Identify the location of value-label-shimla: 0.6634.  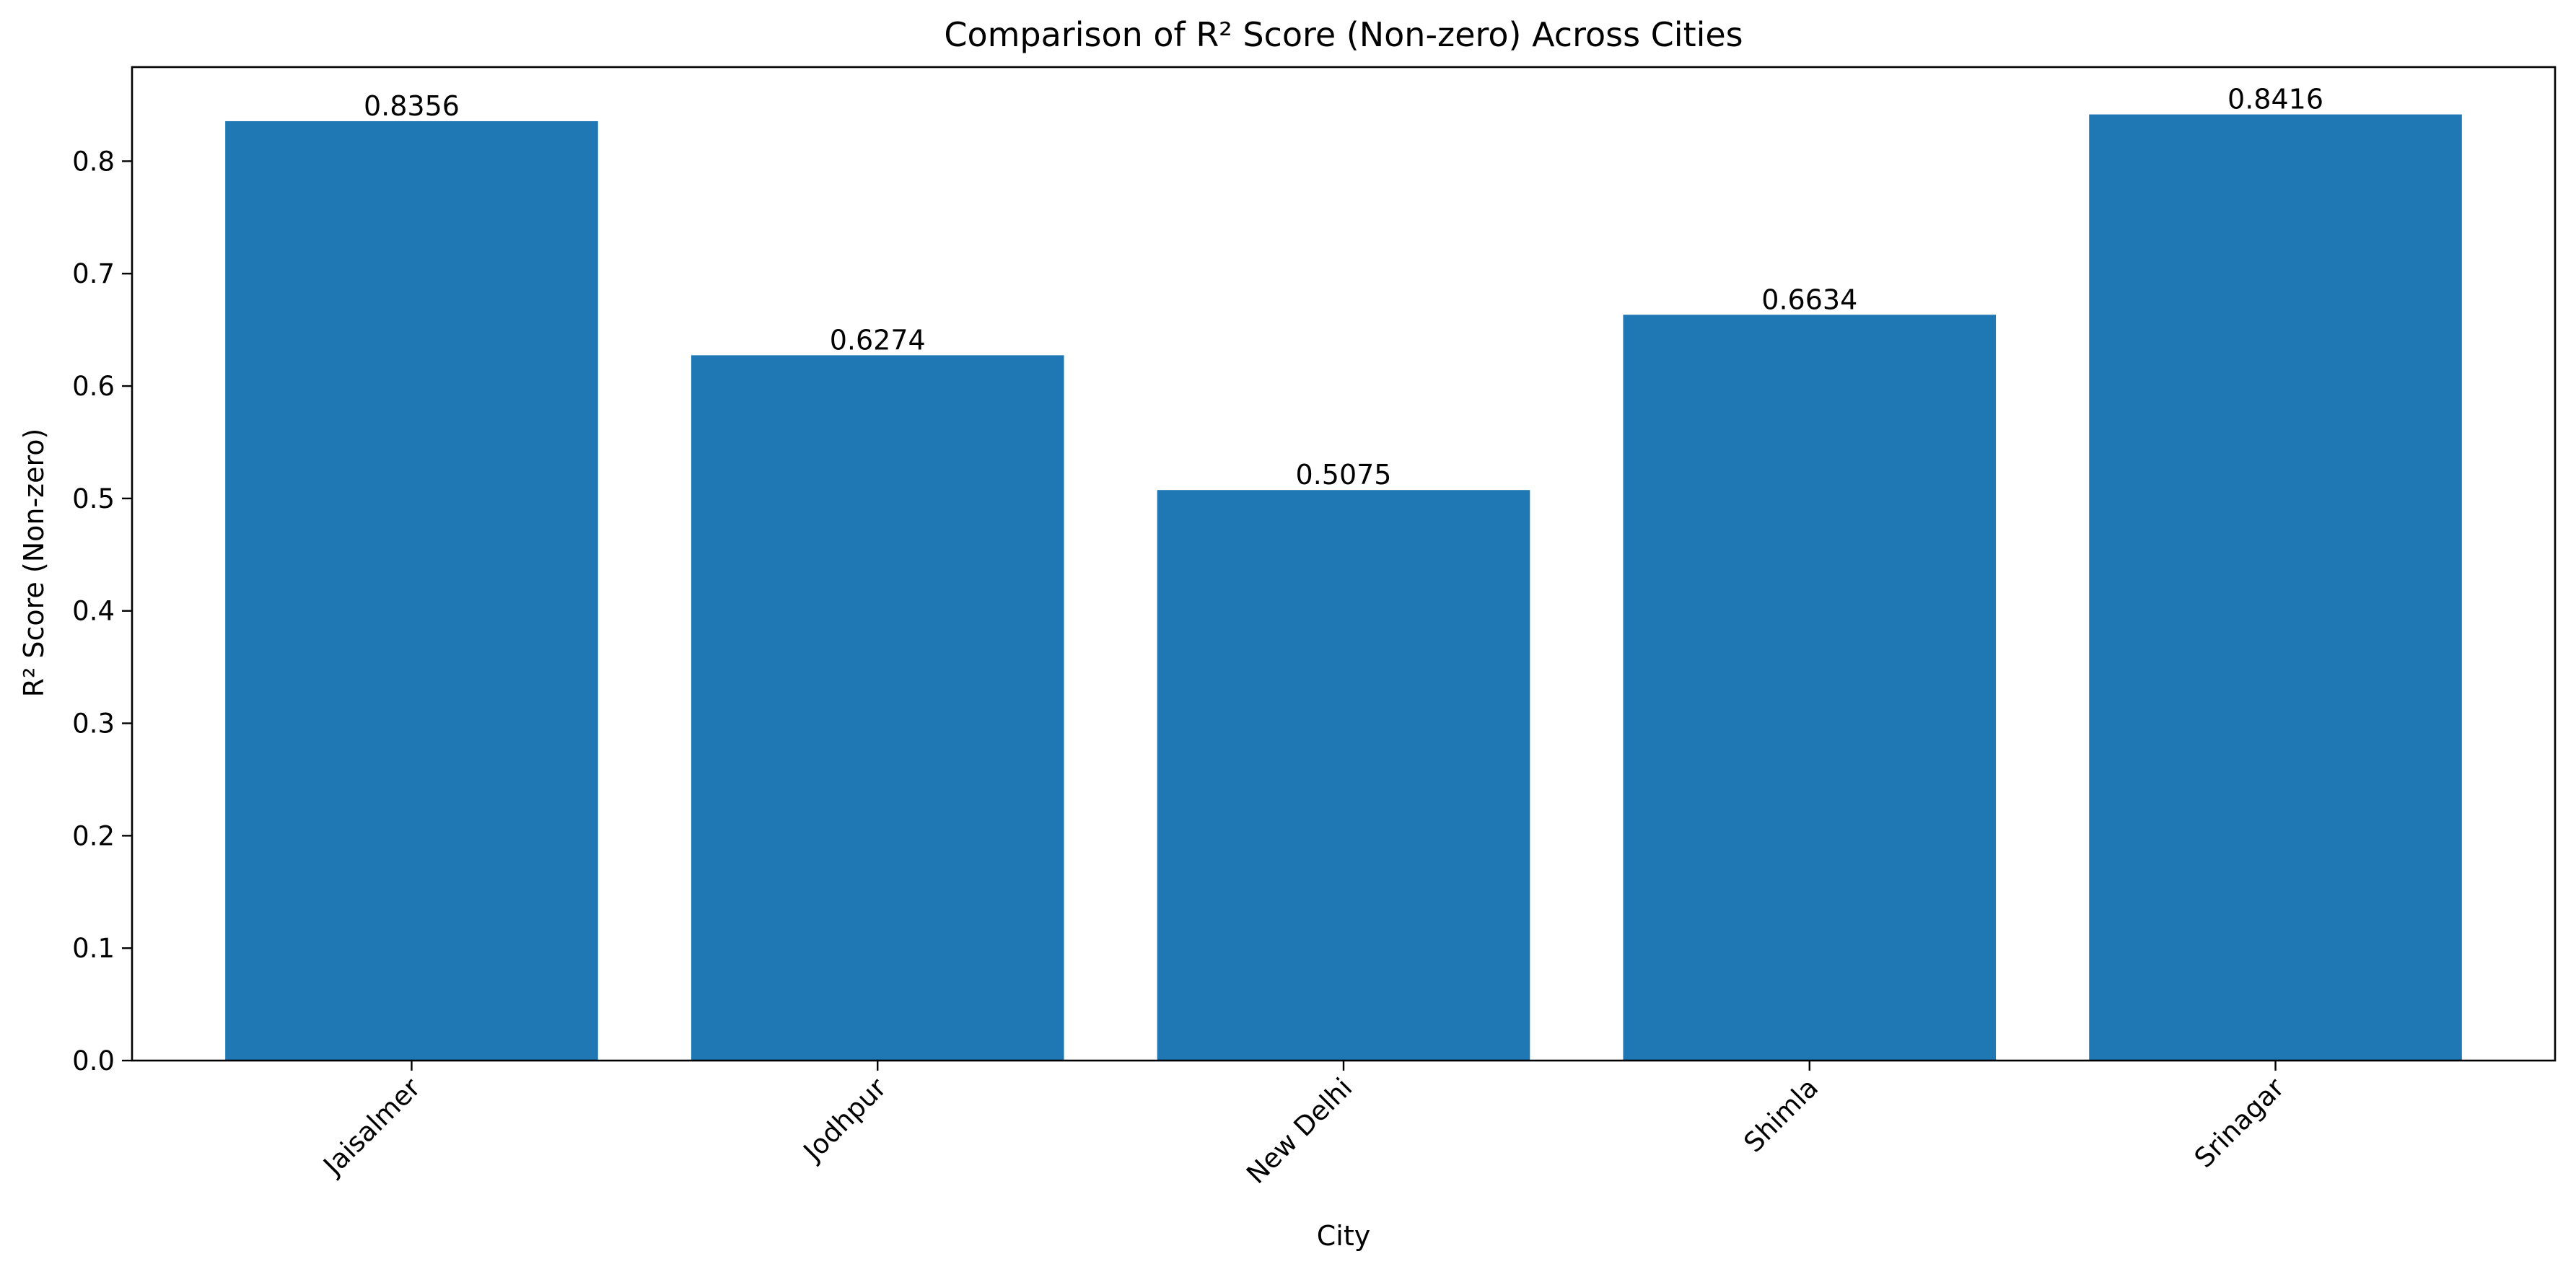
(1809, 299).